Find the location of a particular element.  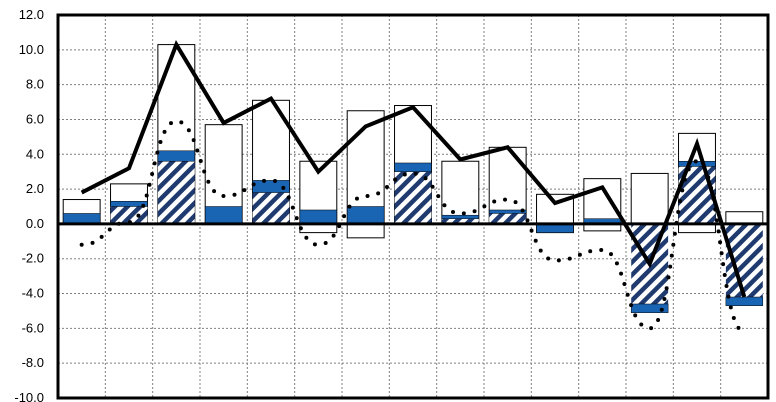

y-tick-label: 0.0 is located at coordinates (35, 223).